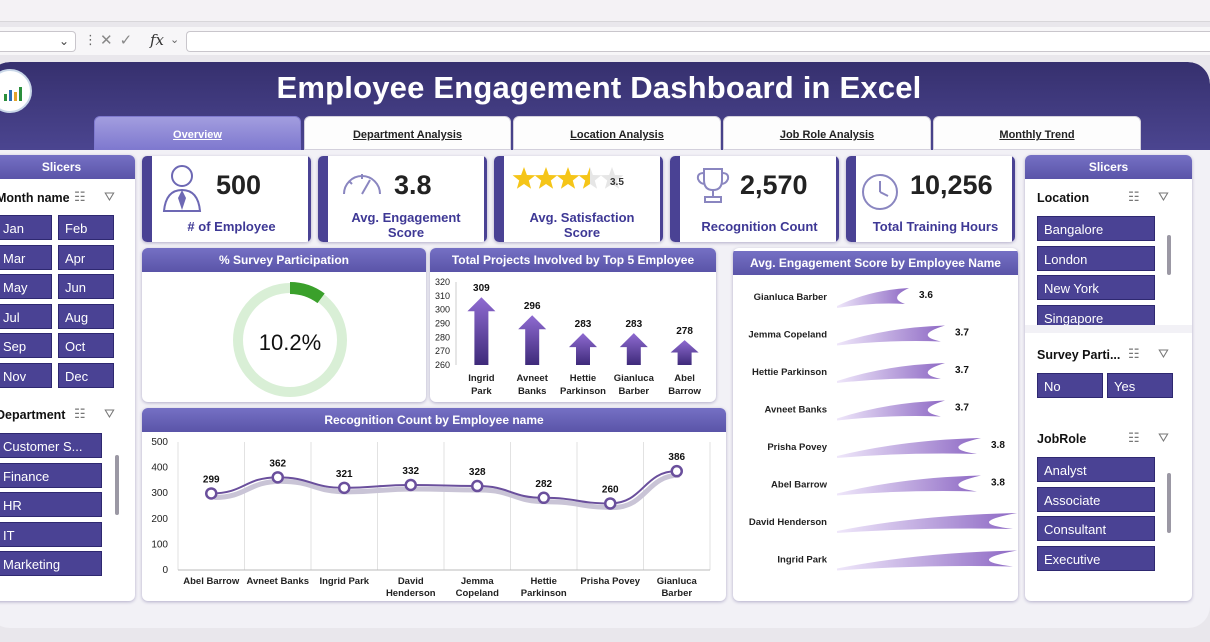 The width and height of the screenshot is (1210, 642). Describe the element at coordinates (544, 581) in the screenshot. I see `x-tick-label: Hettie` at that location.